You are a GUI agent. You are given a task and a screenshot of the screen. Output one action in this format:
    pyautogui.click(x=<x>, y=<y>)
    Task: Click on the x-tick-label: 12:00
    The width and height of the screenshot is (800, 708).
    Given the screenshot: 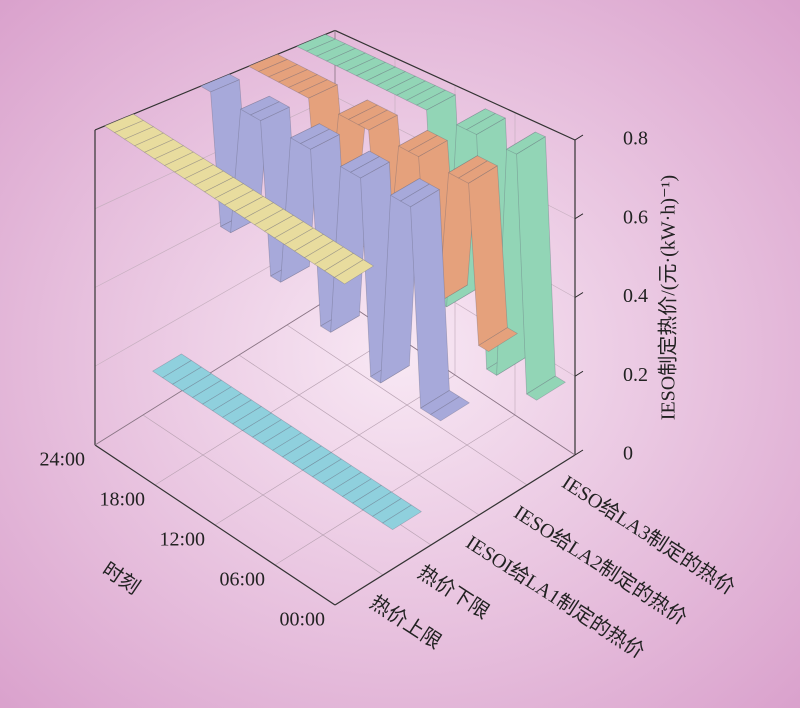 What is the action you would take?
    pyautogui.click(x=182, y=540)
    